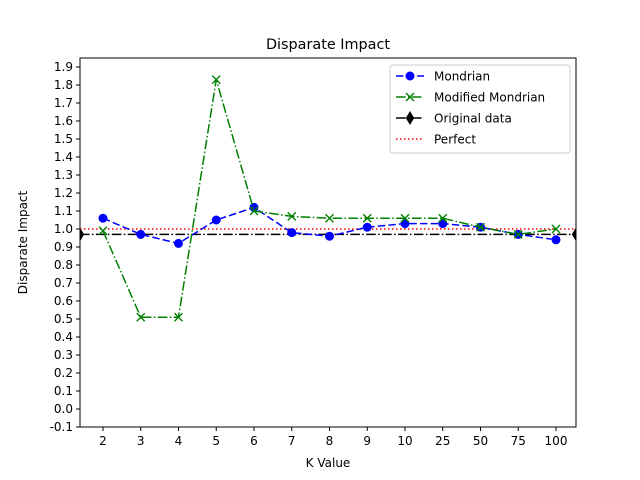  Describe the element at coordinates (63, 85) in the screenshot. I see `y-tick-label: 1.8` at that location.